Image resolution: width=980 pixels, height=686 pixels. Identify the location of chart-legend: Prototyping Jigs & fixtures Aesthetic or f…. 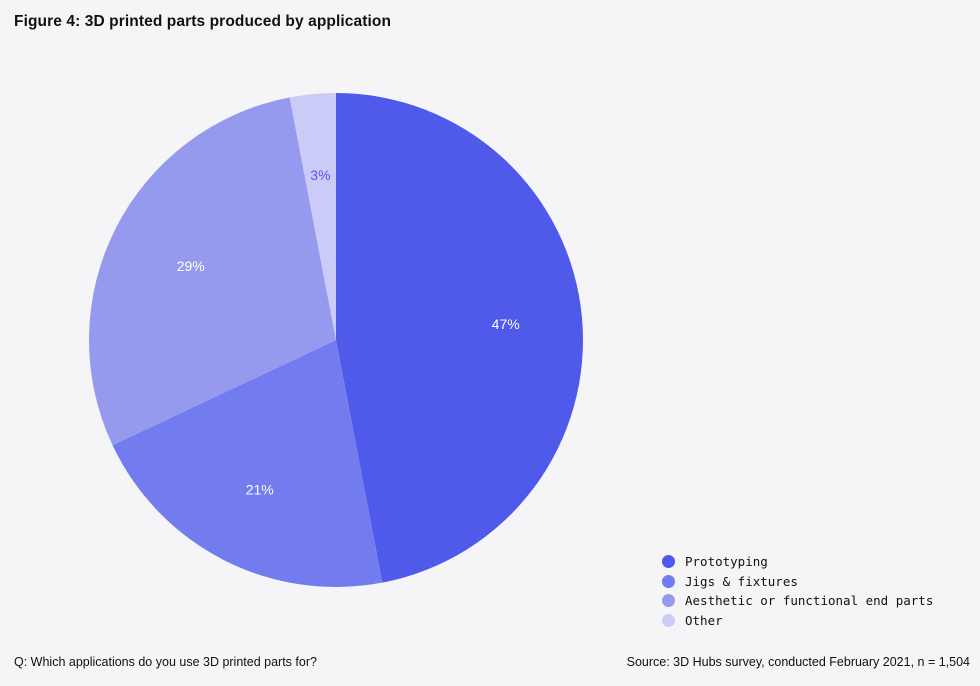
(797, 591).